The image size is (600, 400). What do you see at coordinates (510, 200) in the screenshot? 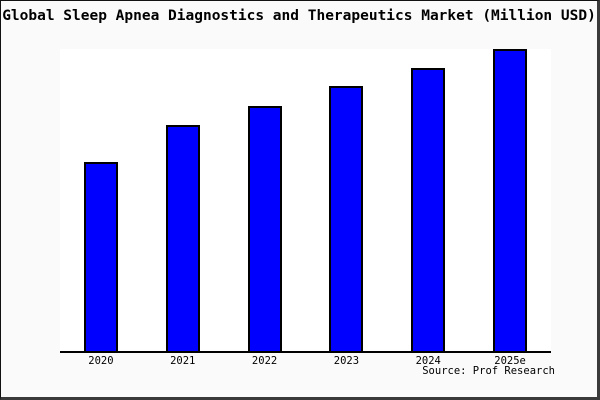
I see `bar-2025e` at bounding box center [510, 200].